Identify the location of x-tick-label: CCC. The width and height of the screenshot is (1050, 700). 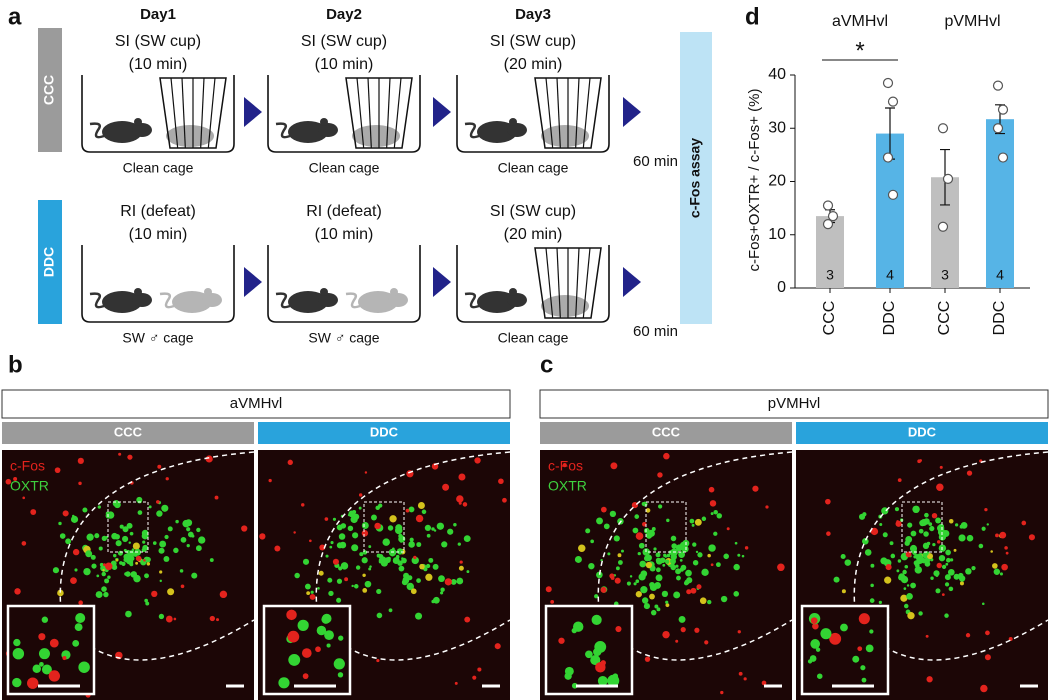
(829, 318).